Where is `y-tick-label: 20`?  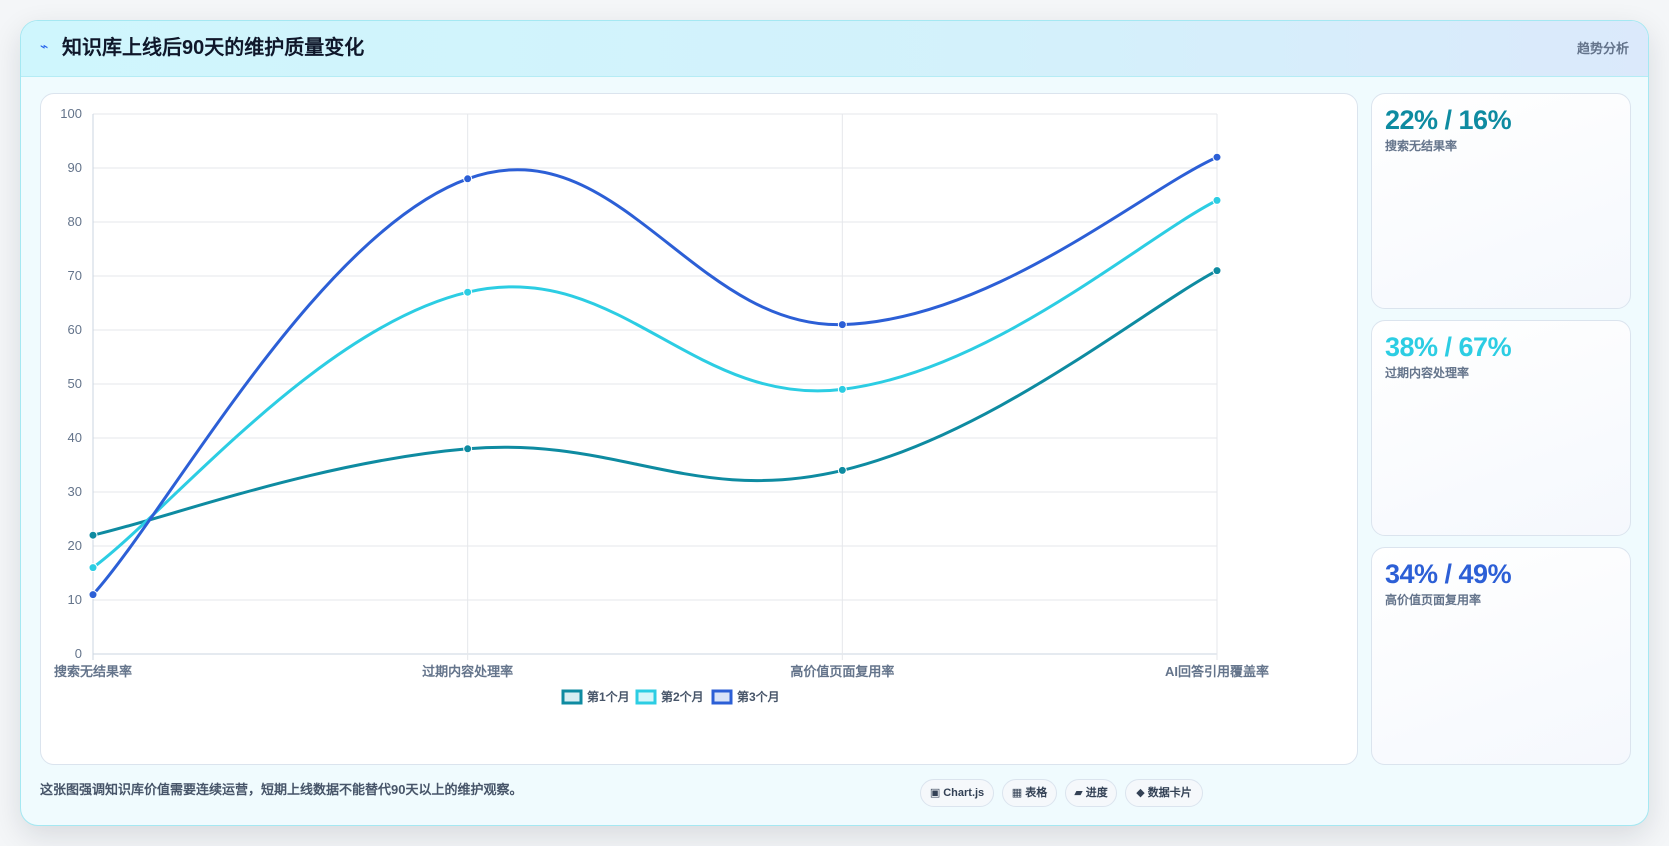
y-tick-label: 20 is located at coordinates (75, 545).